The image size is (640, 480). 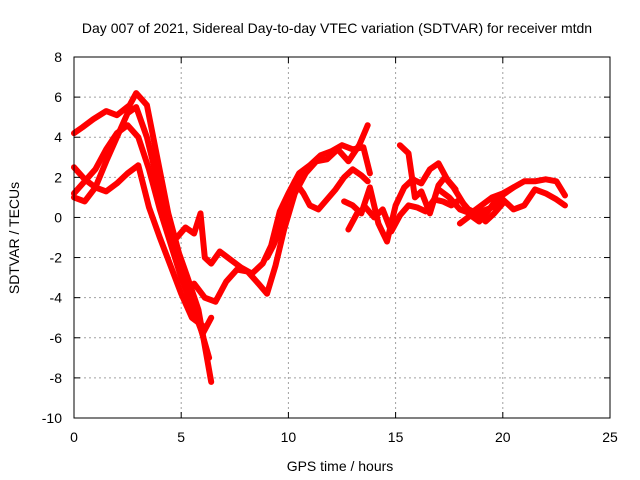 I want to click on y-tick-label: -6, so click(x=56, y=338).